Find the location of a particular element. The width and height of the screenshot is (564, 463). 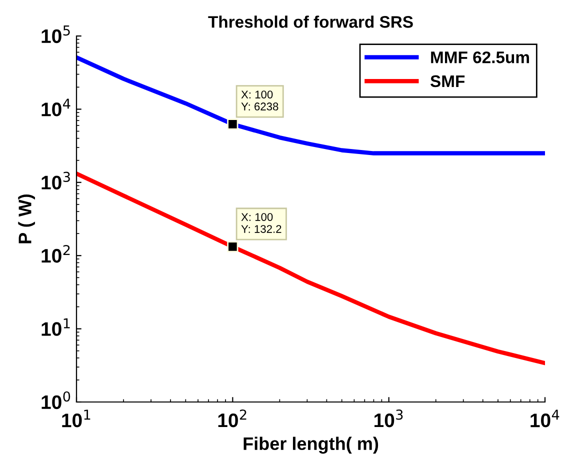

y-tick-label: 10$^{3}$ is located at coordinates (56, 181).